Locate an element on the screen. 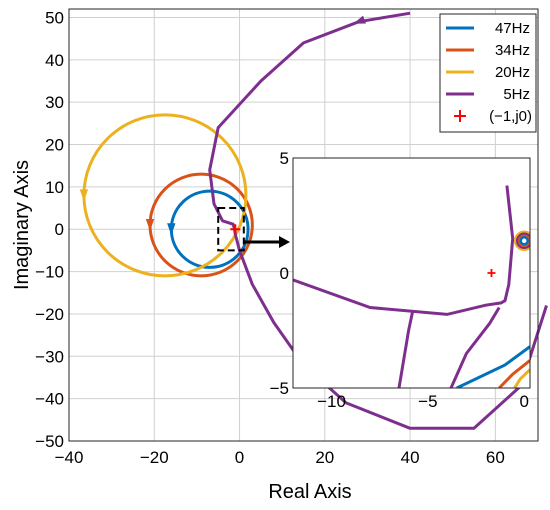 The width and height of the screenshot is (550, 510). y-tick-label: 20 is located at coordinates (54, 145).